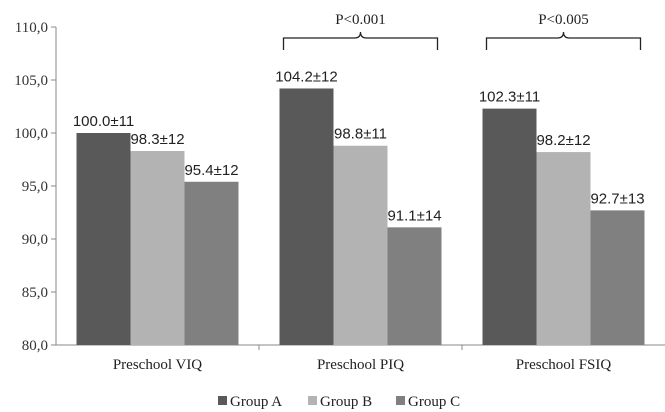 The image size is (665, 412). What do you see at coordinates (35, 346) in the screenshot?
I see `y-tick-label: 80,0` at bounding box center [35, 346].